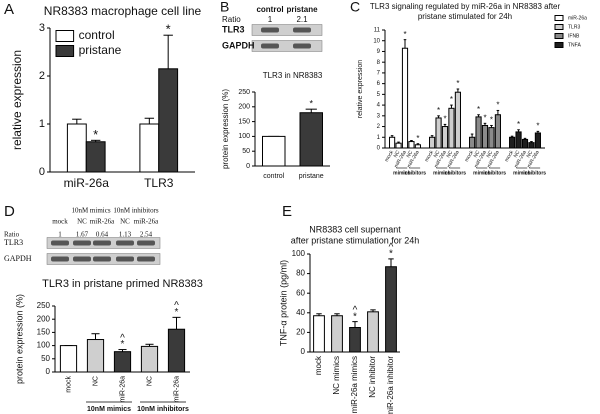  Describe the element at coordinates (100, 50) in the screenshot. I see `legend-label: pristane` at that location.